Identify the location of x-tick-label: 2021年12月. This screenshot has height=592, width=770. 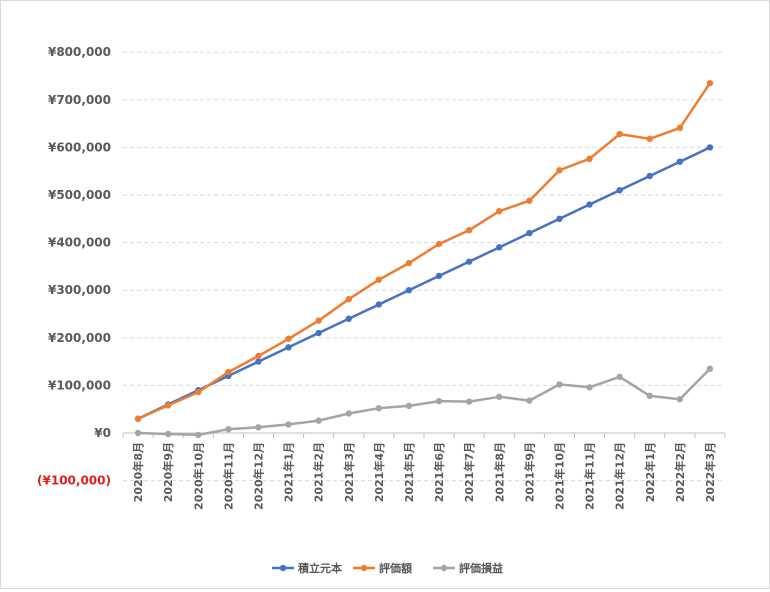
(620, 476).